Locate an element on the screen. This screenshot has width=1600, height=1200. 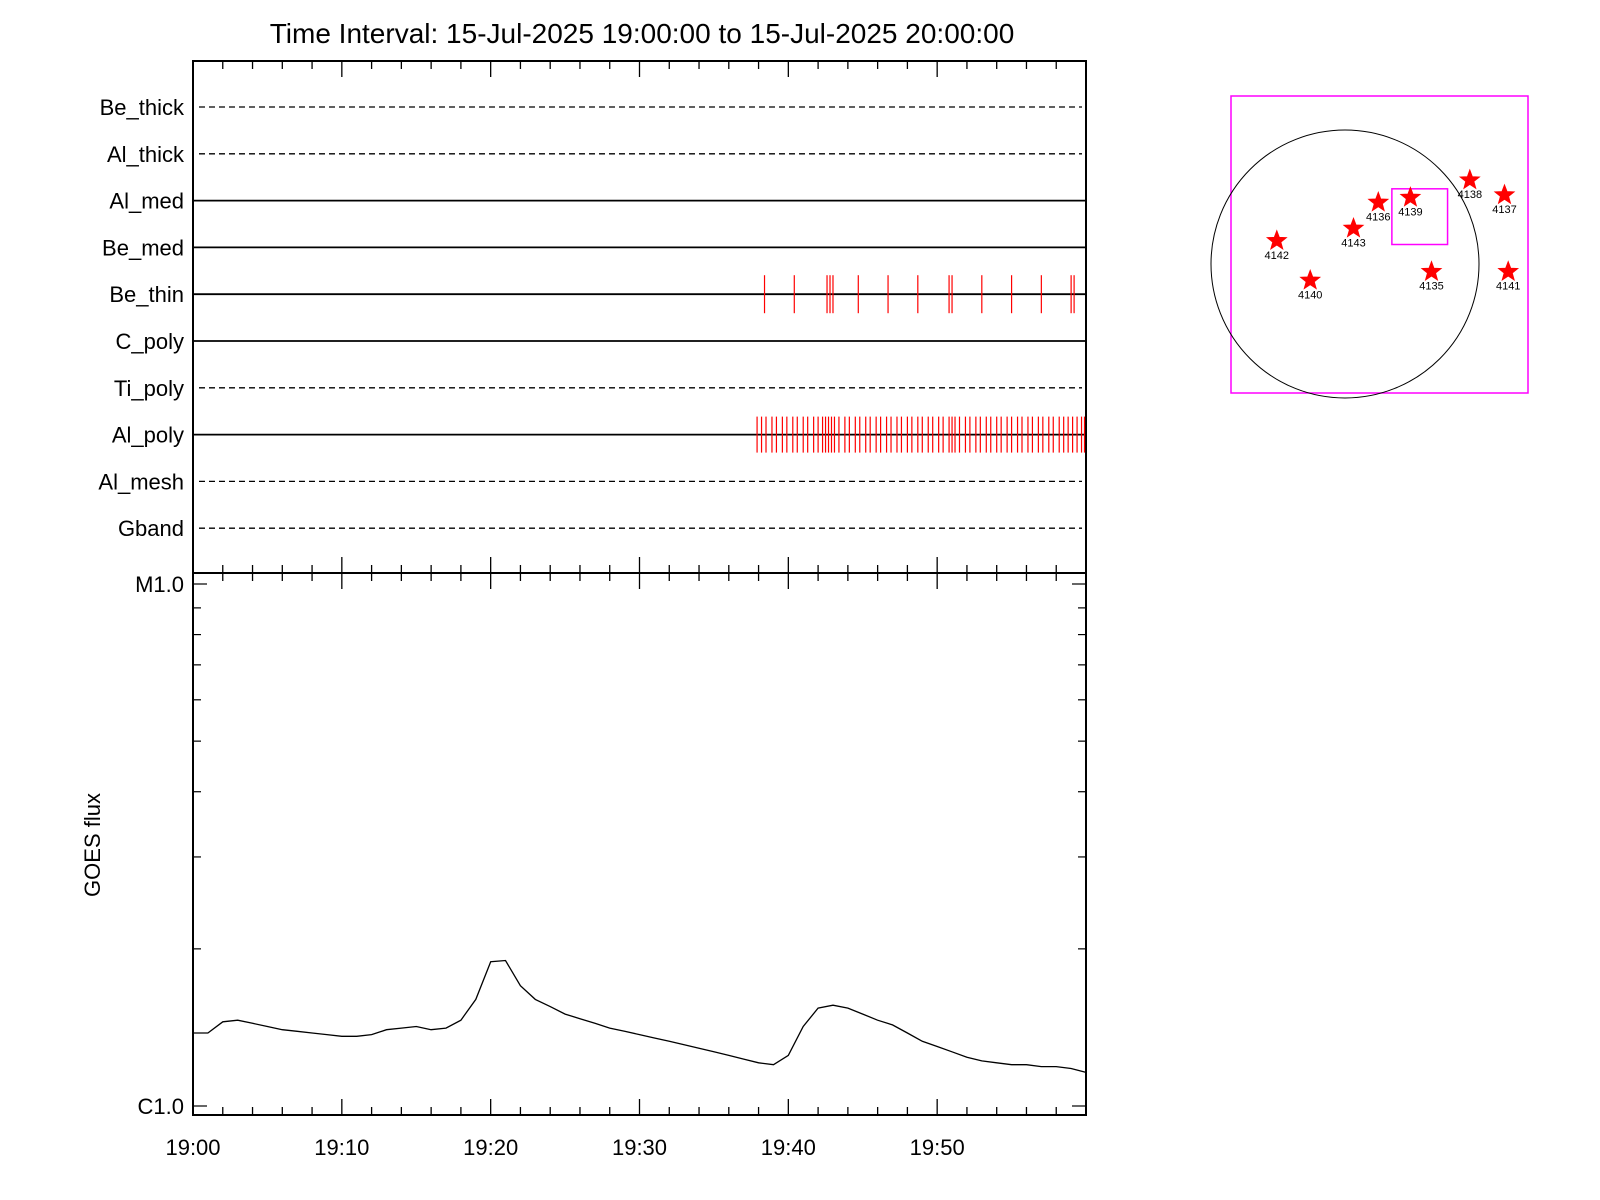
region-label-4135: 4135 is located at coordinates (1431, 287).